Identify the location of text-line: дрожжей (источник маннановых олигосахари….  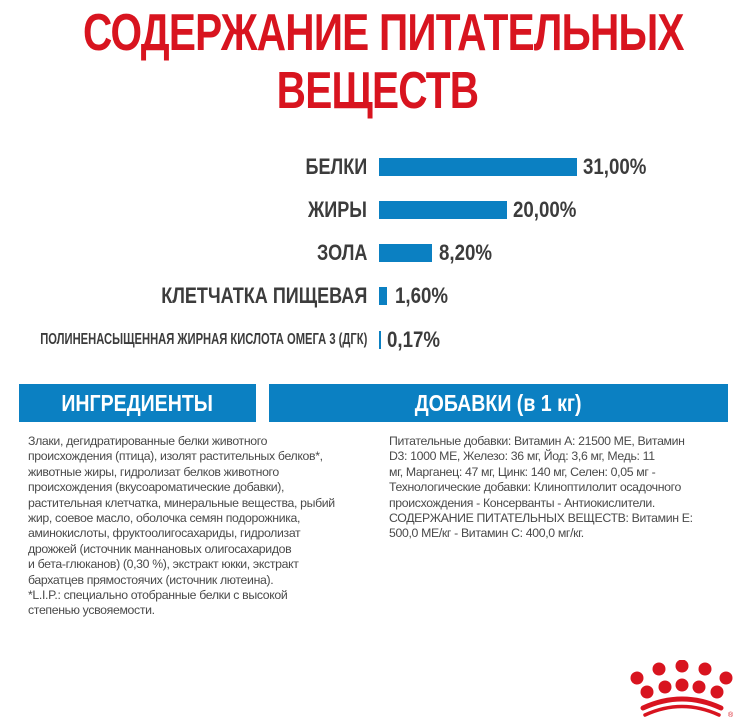
(160, 548).